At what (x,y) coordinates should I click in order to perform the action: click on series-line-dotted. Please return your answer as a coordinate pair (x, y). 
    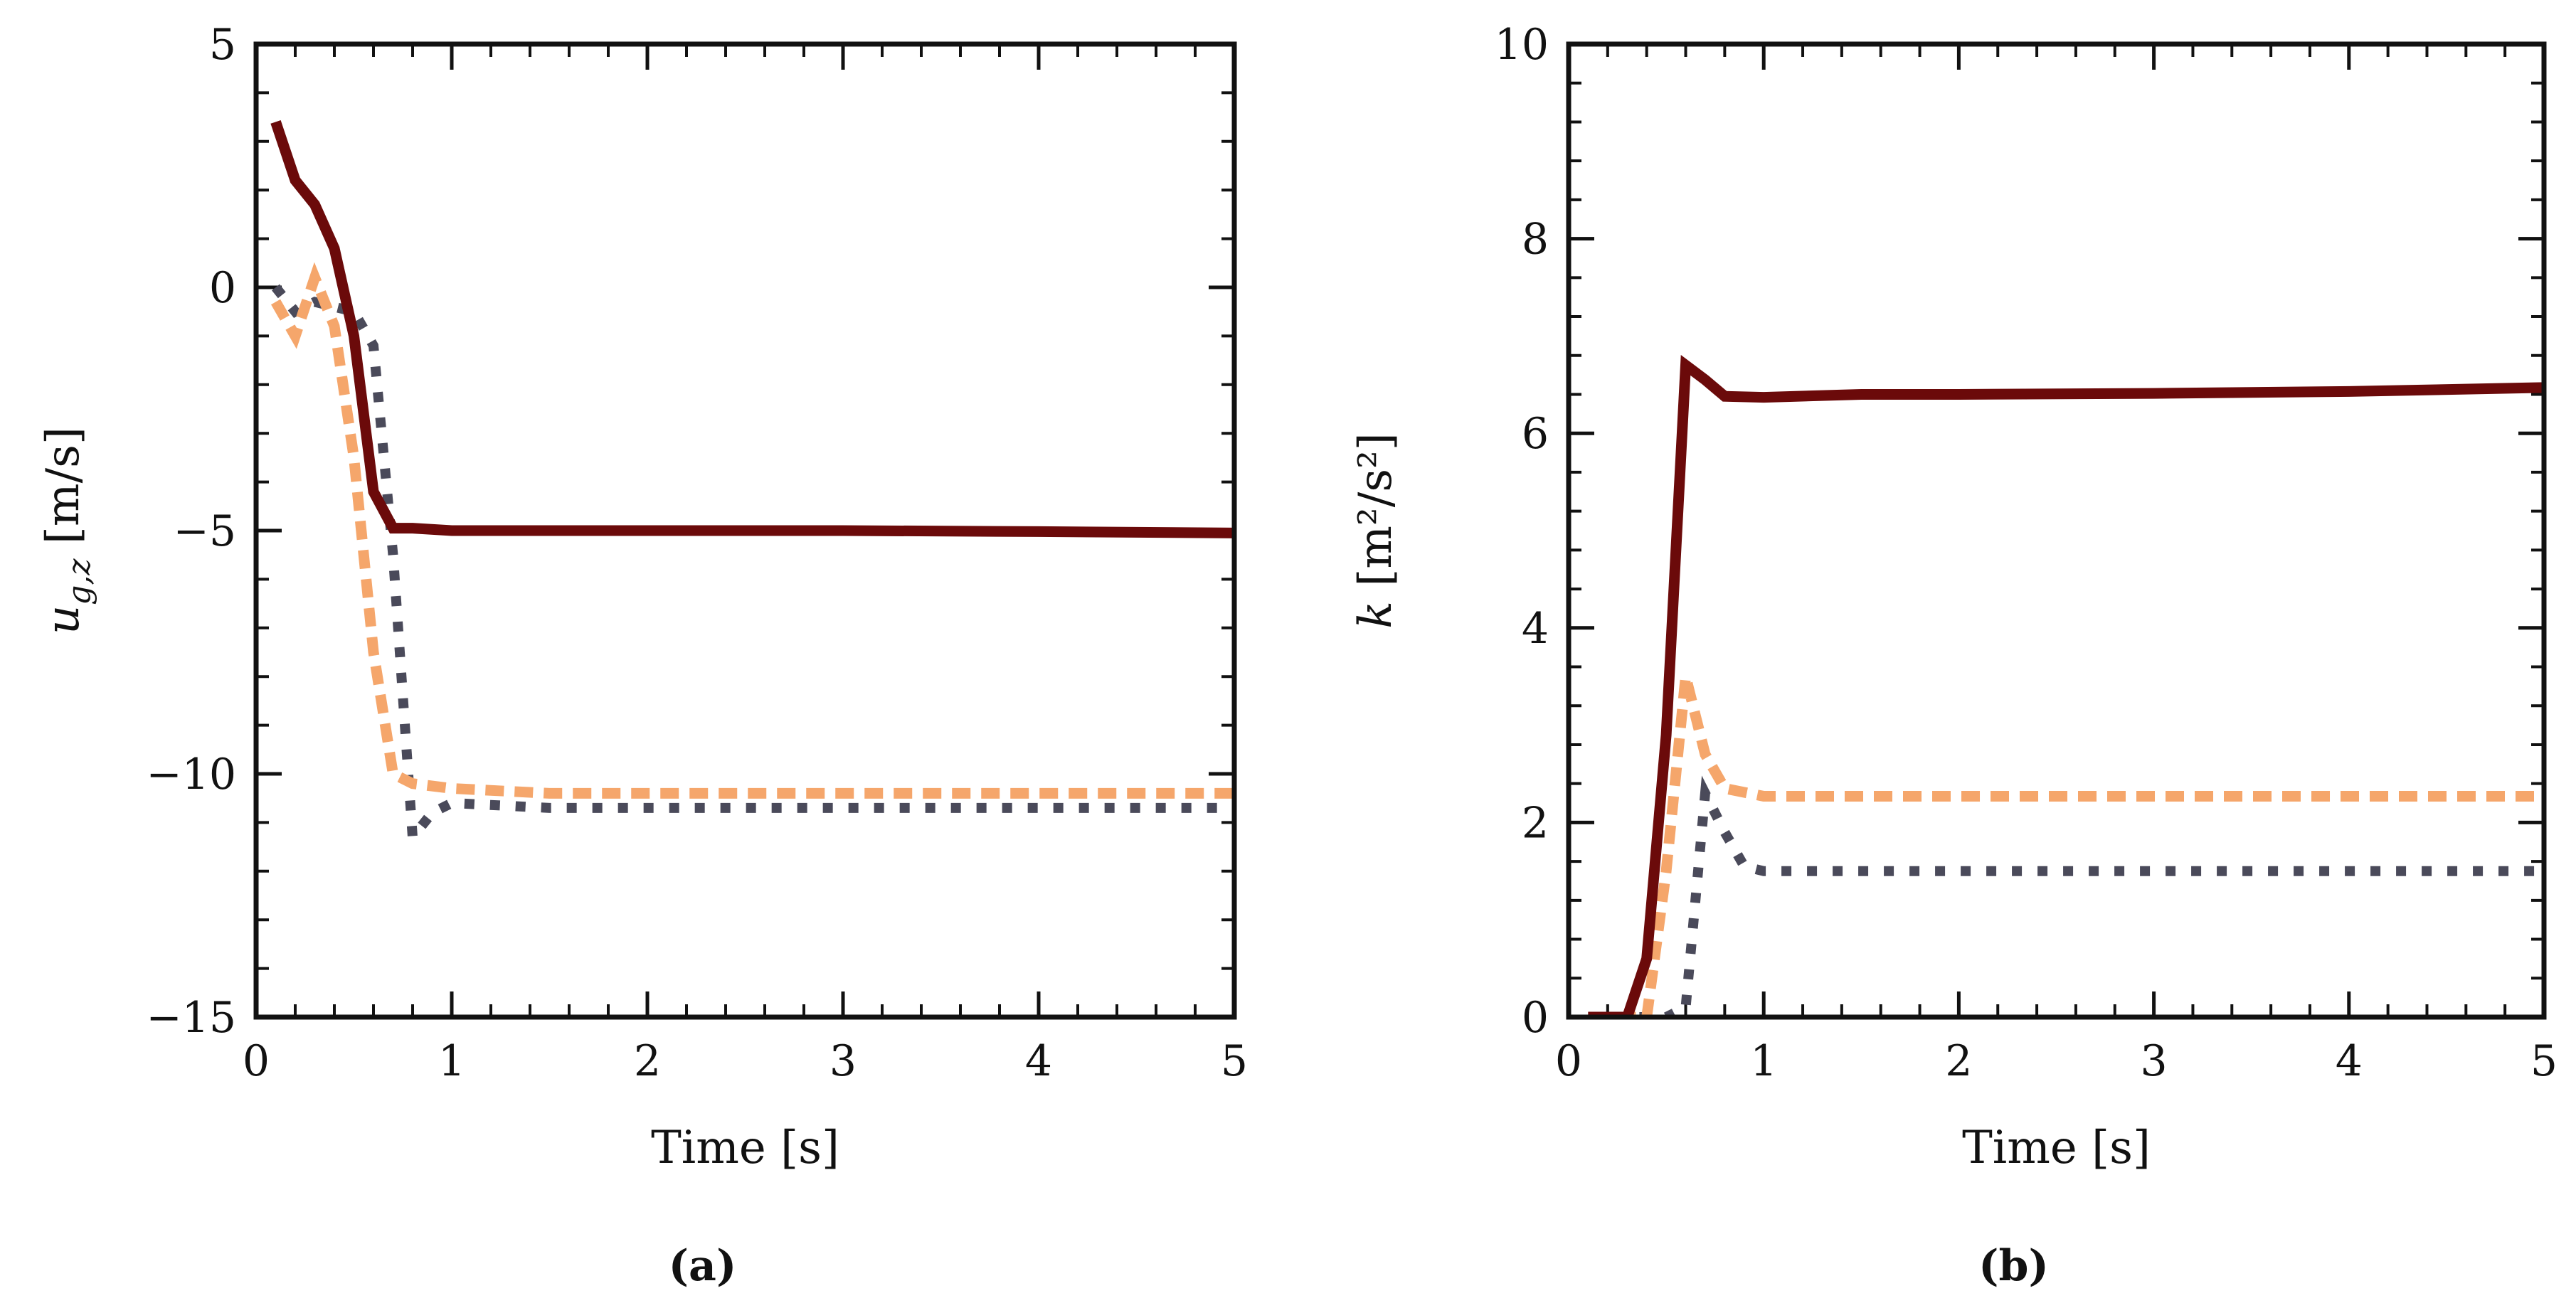
    Looking at the image, I should click on (2066, 896).